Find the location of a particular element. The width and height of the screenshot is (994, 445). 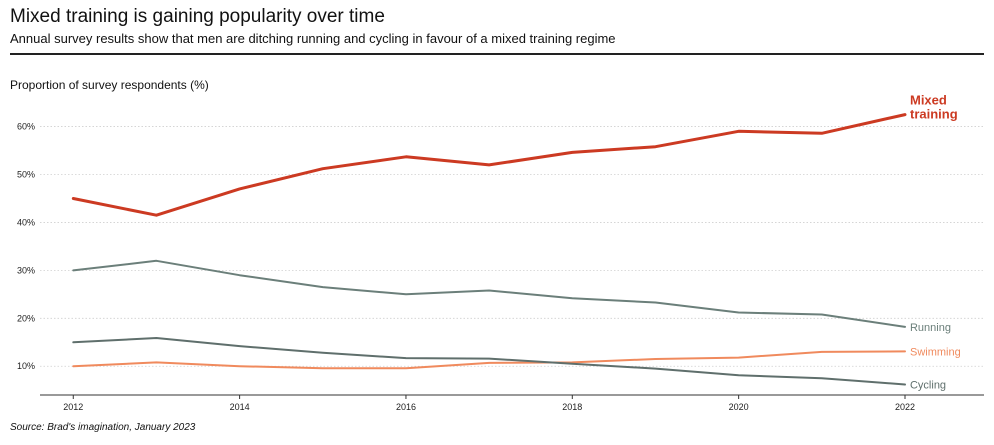

series-label-line-cycling-0: Cycling is located at coordinates (928, 385).